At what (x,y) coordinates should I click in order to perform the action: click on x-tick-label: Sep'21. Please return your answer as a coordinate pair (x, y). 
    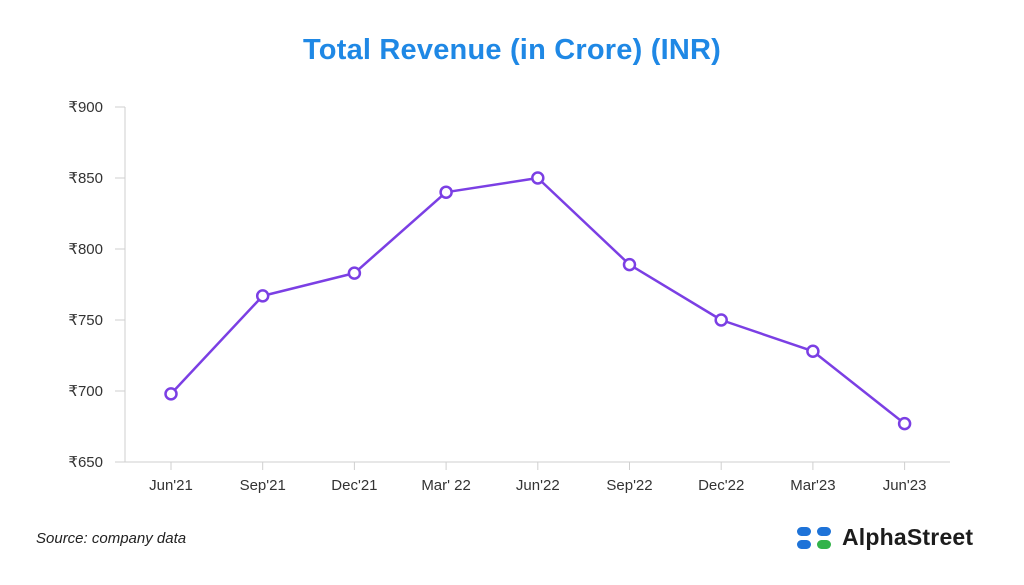
    Looking at the image, I should click on (263, 485).